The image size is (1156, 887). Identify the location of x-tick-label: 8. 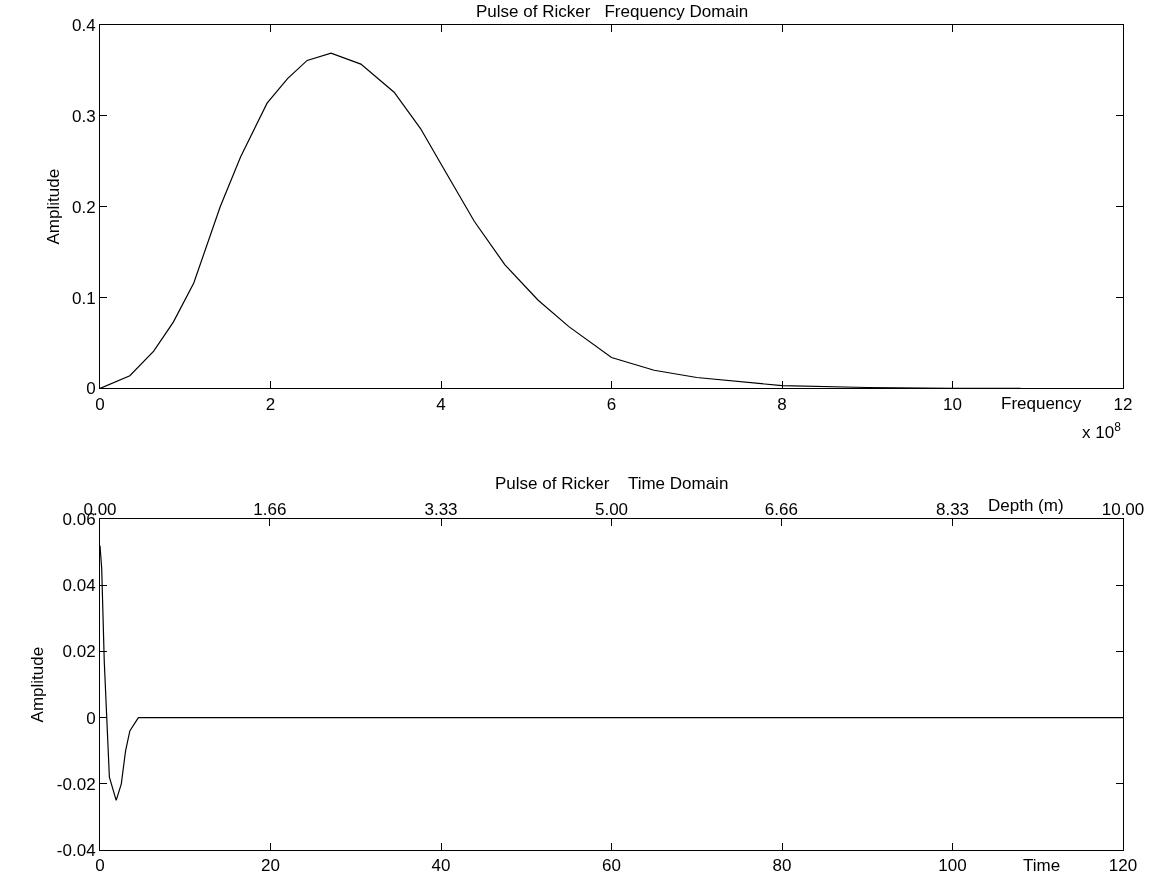
(782, 404).